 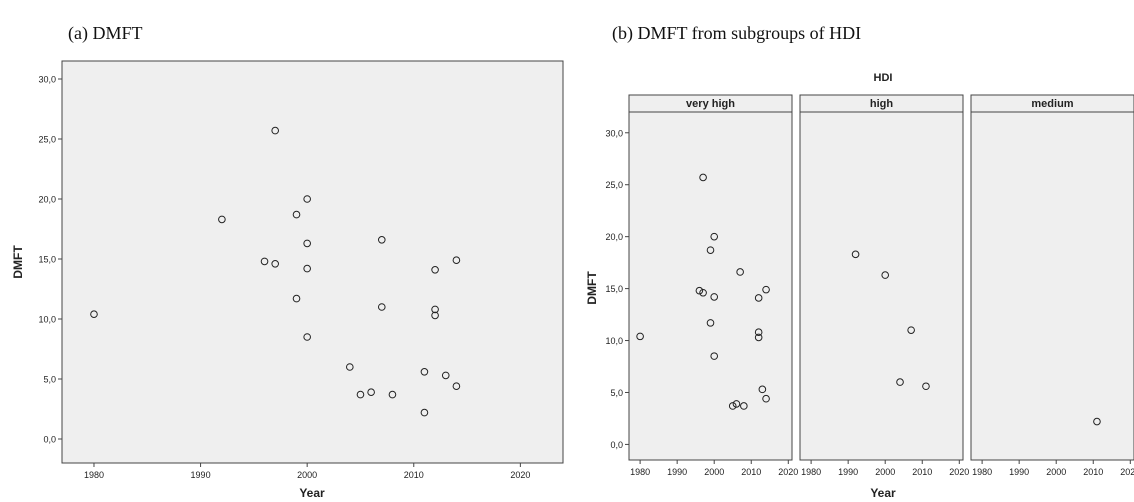 I want to click on facet-very-high-y-tick-label: 25,0, so click(x=614, y=185).